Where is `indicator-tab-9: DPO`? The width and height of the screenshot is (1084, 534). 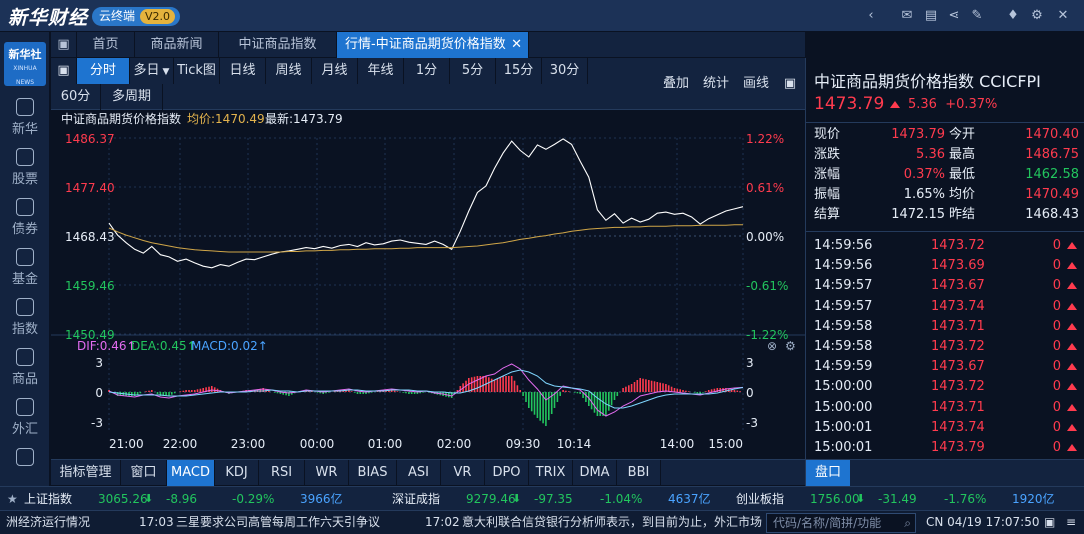
indicator-tab-9: DPO is located at coordinates (507, 473).